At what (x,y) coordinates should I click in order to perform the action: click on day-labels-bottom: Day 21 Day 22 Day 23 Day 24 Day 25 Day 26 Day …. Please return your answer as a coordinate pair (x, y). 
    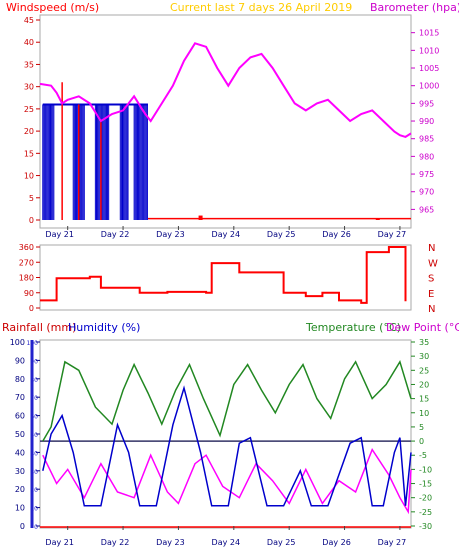
    Looking at the image, I should click on (225, 536).